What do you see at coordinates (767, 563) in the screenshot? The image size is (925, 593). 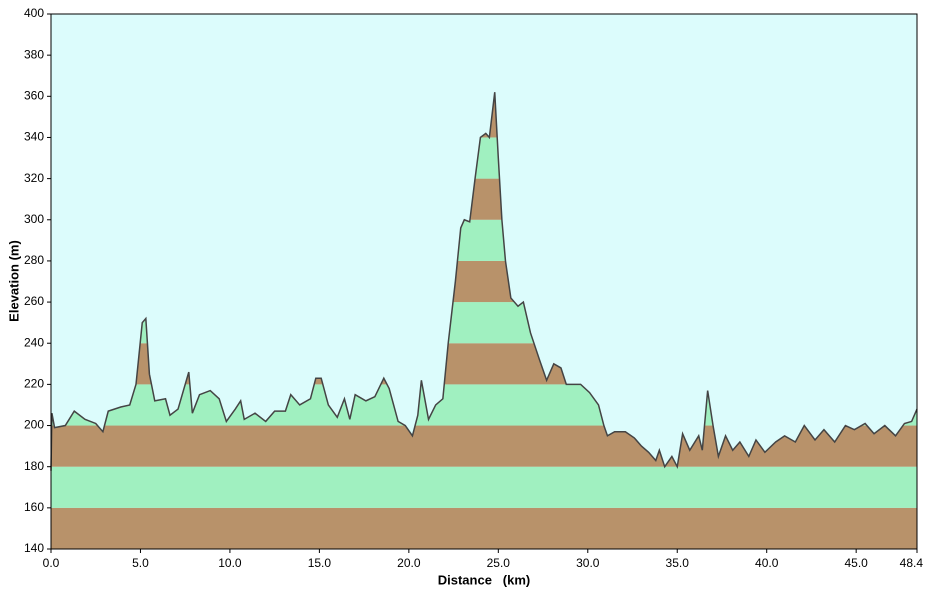 I see `x-tick-label: 40.0` at bounding box center [767, 563].